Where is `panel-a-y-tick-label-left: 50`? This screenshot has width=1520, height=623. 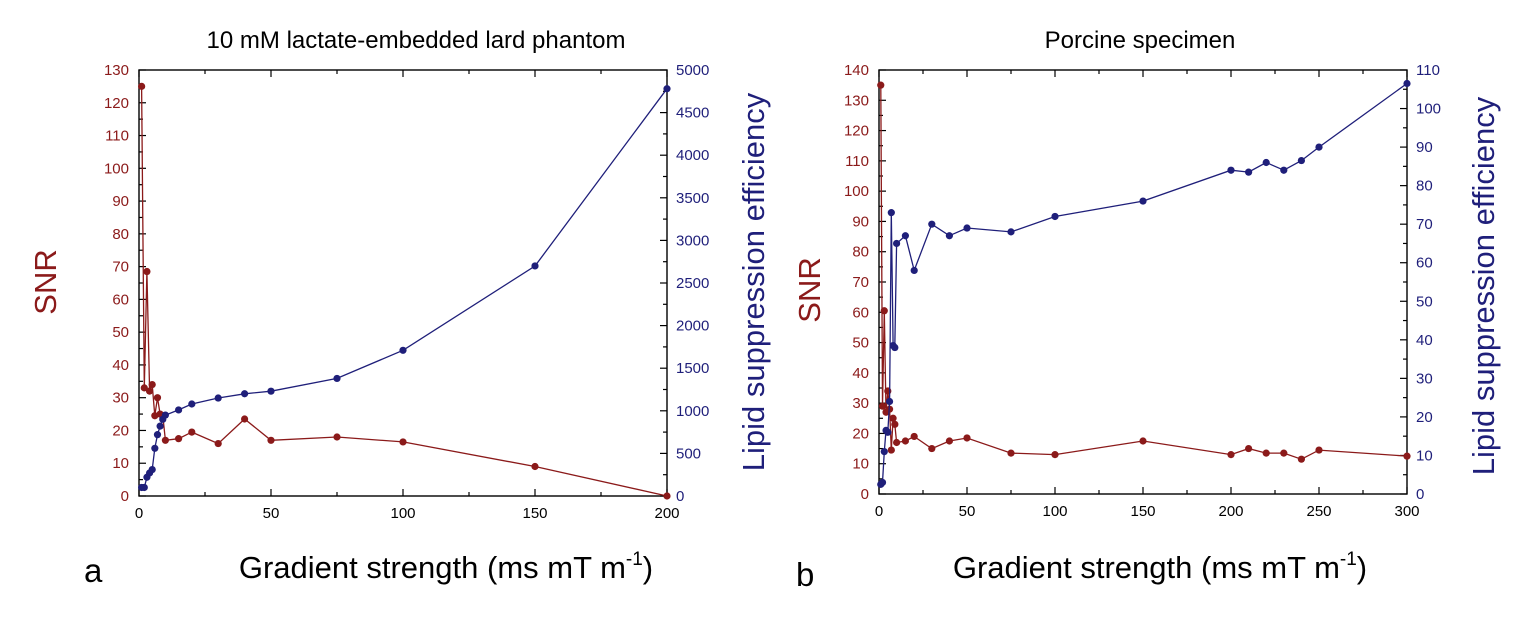
panel-a-y-tick-label-left: 50 is located at coordinates (120, 332).